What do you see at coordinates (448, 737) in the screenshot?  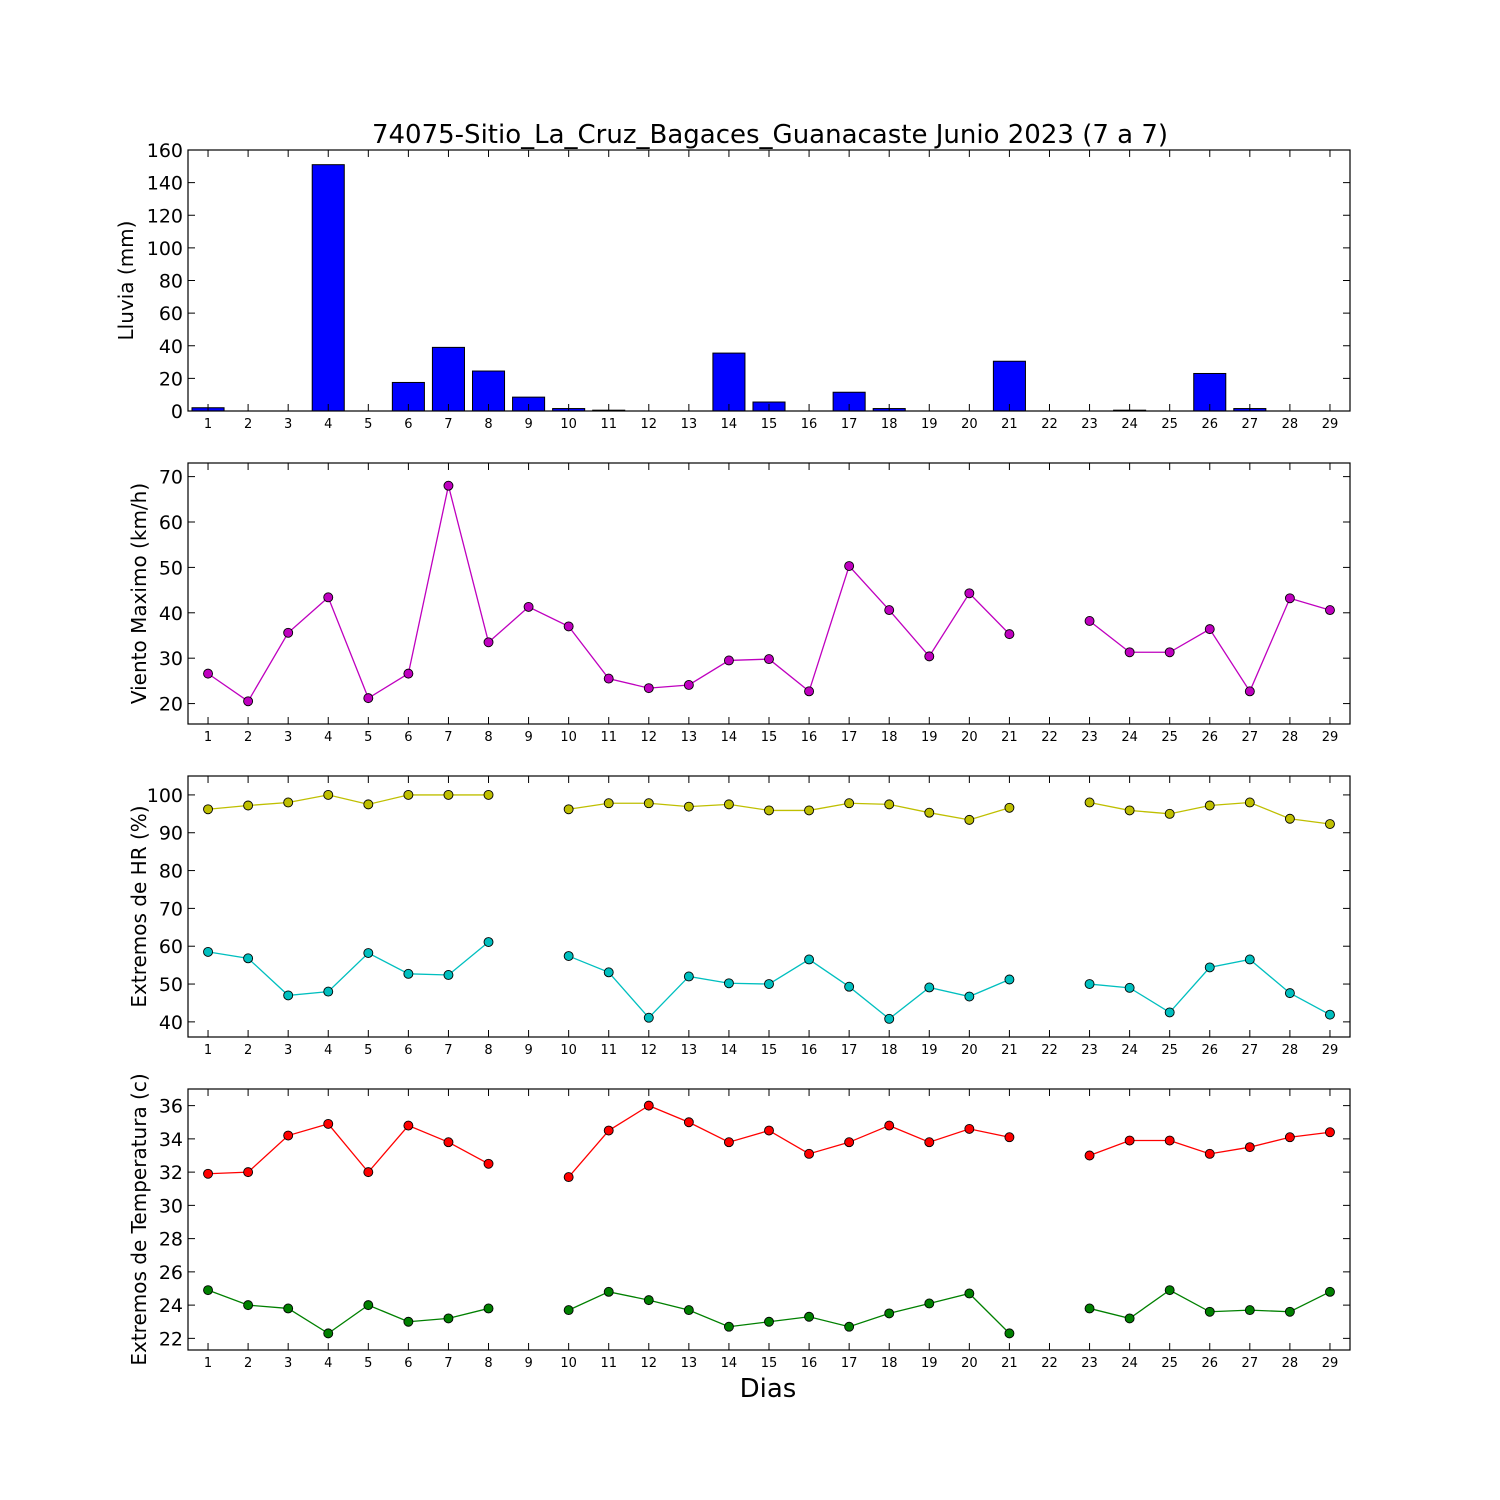 I see `xtick-label: 7` at bounding box center [448, 737].